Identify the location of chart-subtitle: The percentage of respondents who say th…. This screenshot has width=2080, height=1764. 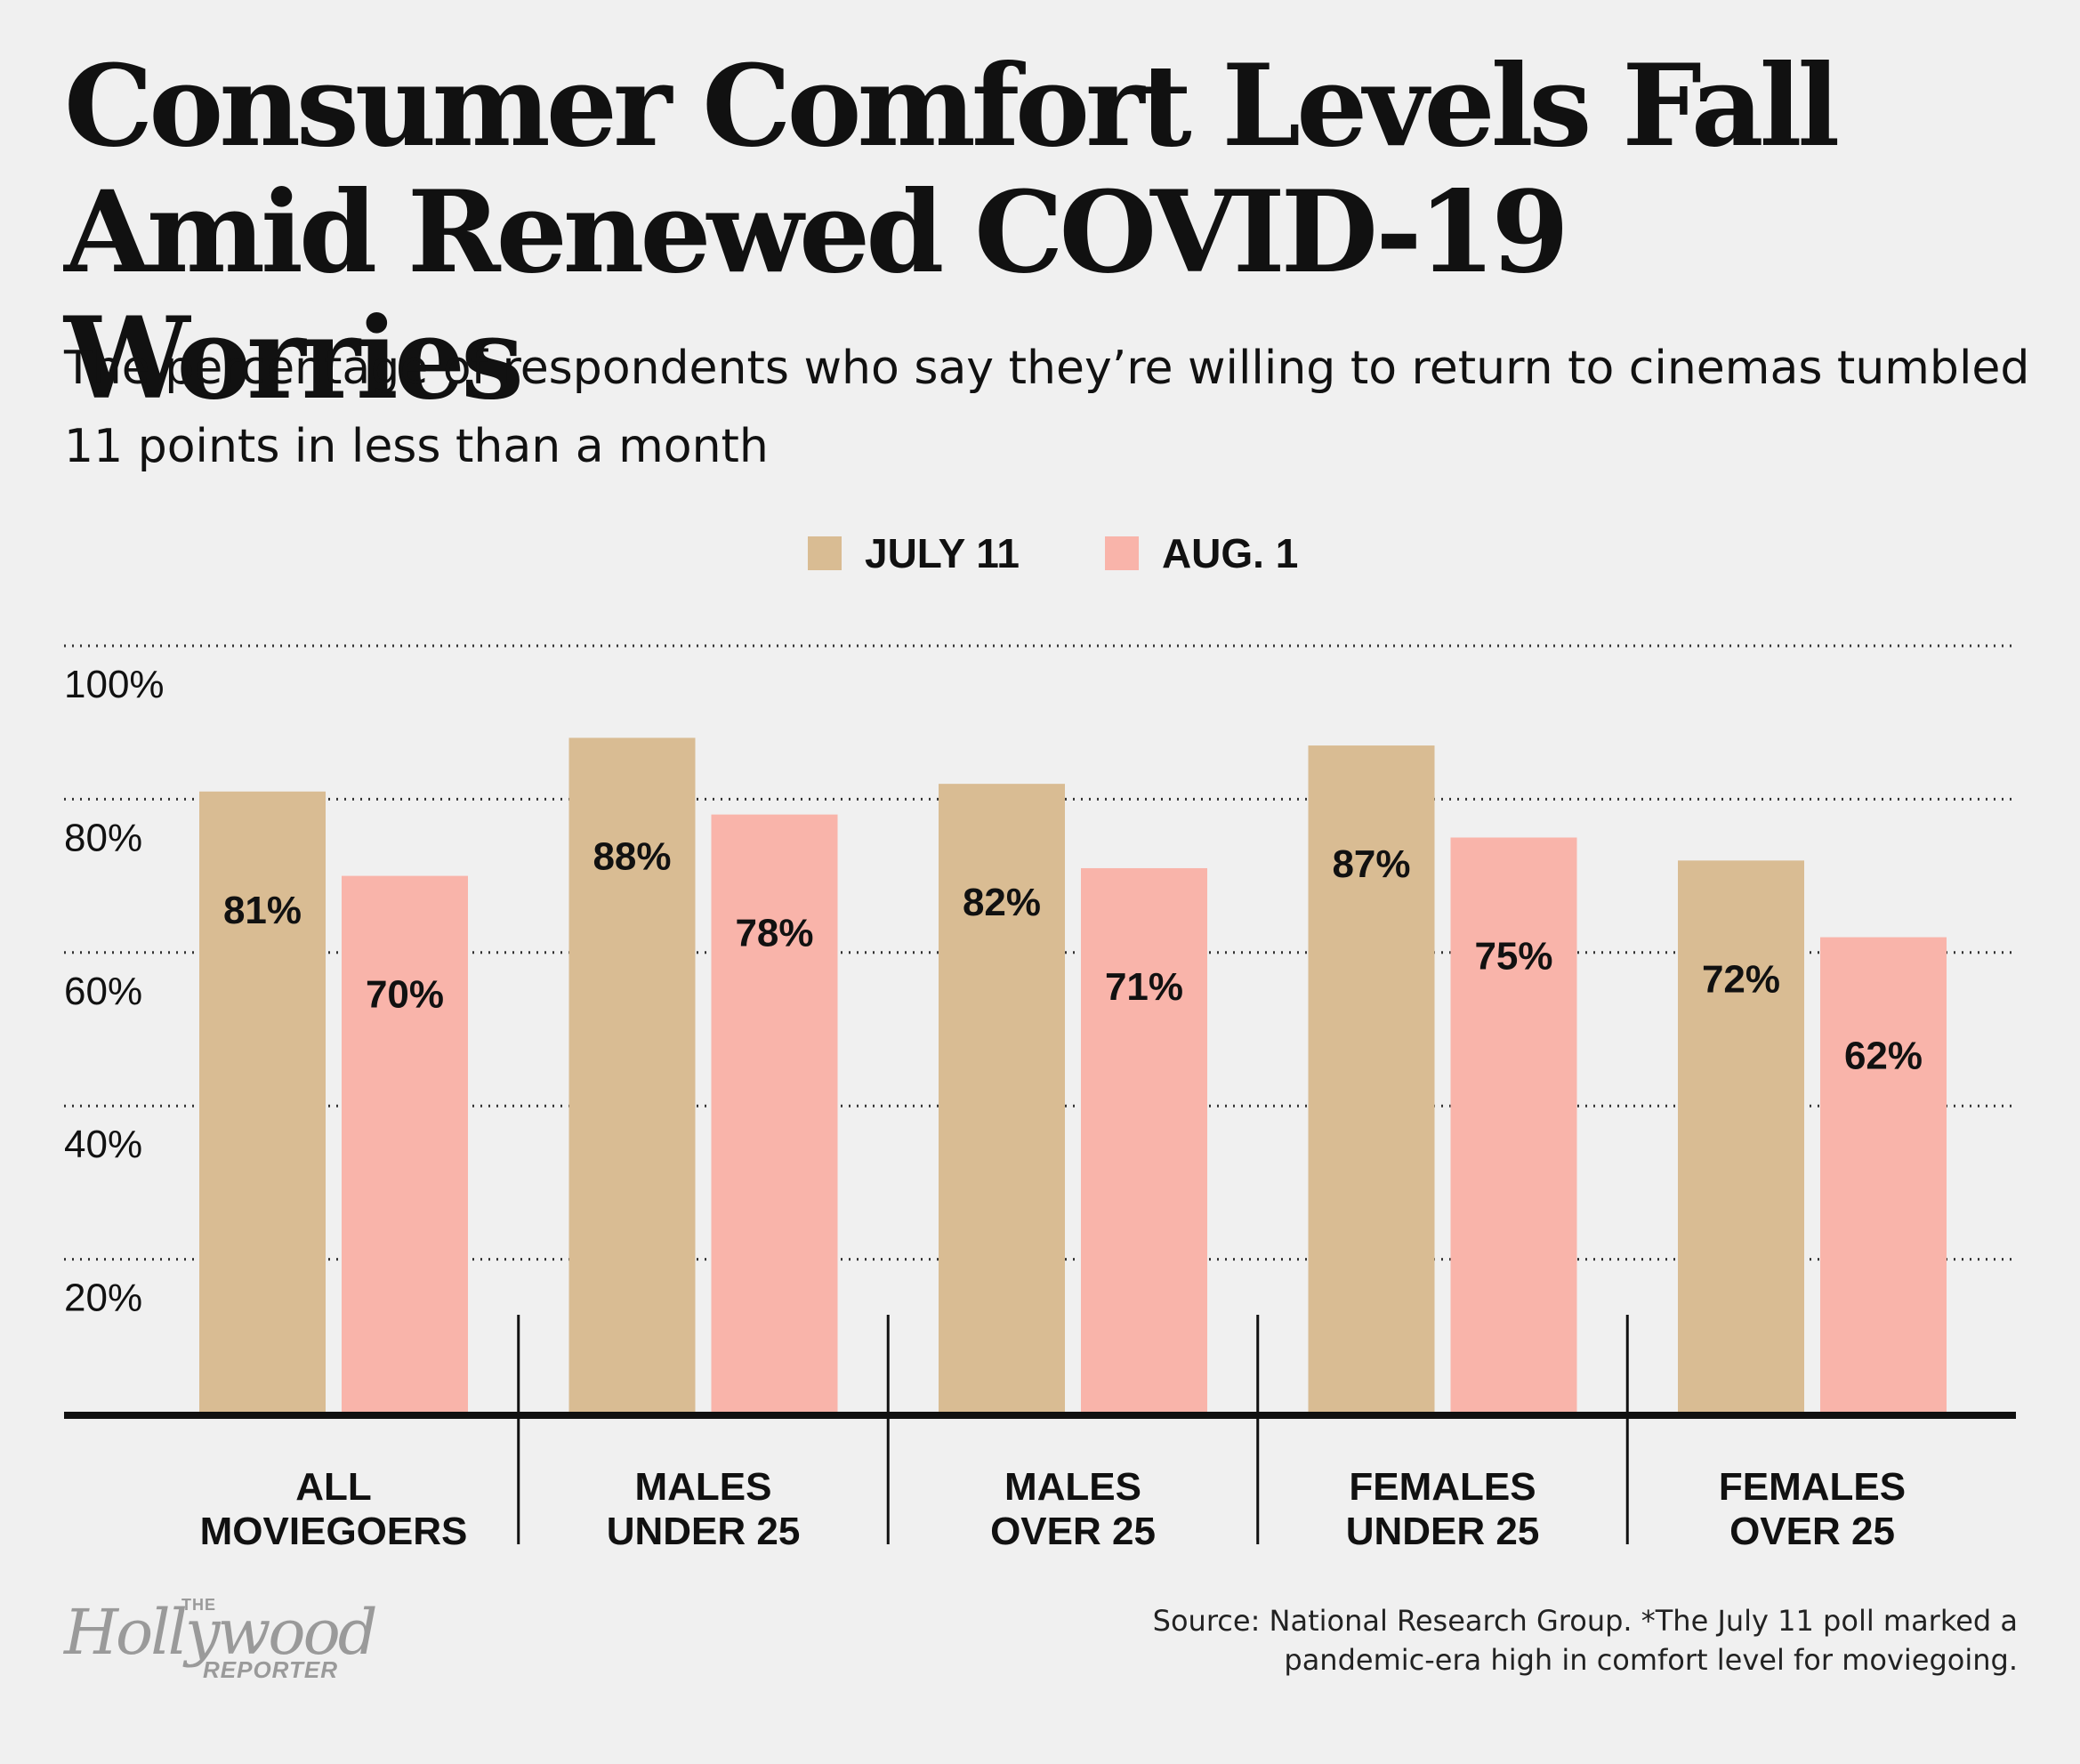
(1047, 407).